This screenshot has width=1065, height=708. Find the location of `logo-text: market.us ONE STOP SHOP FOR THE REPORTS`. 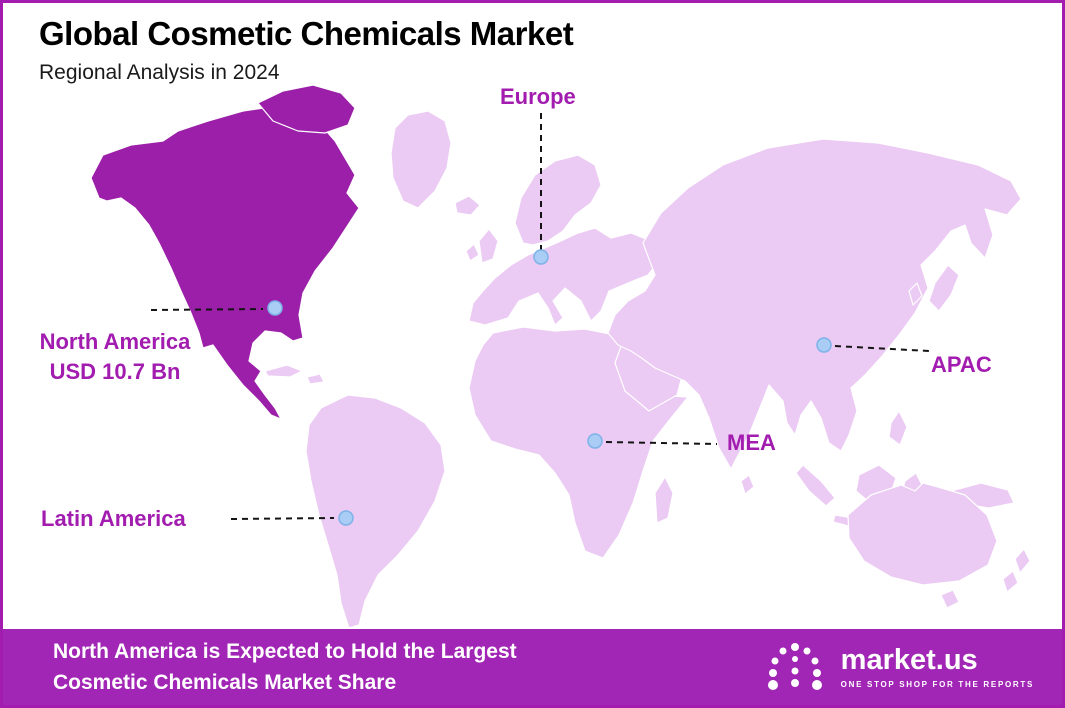

logo-text: market.us ONE STOP SHOP FOR THE REPORTS is located at coordinates (937, 666).